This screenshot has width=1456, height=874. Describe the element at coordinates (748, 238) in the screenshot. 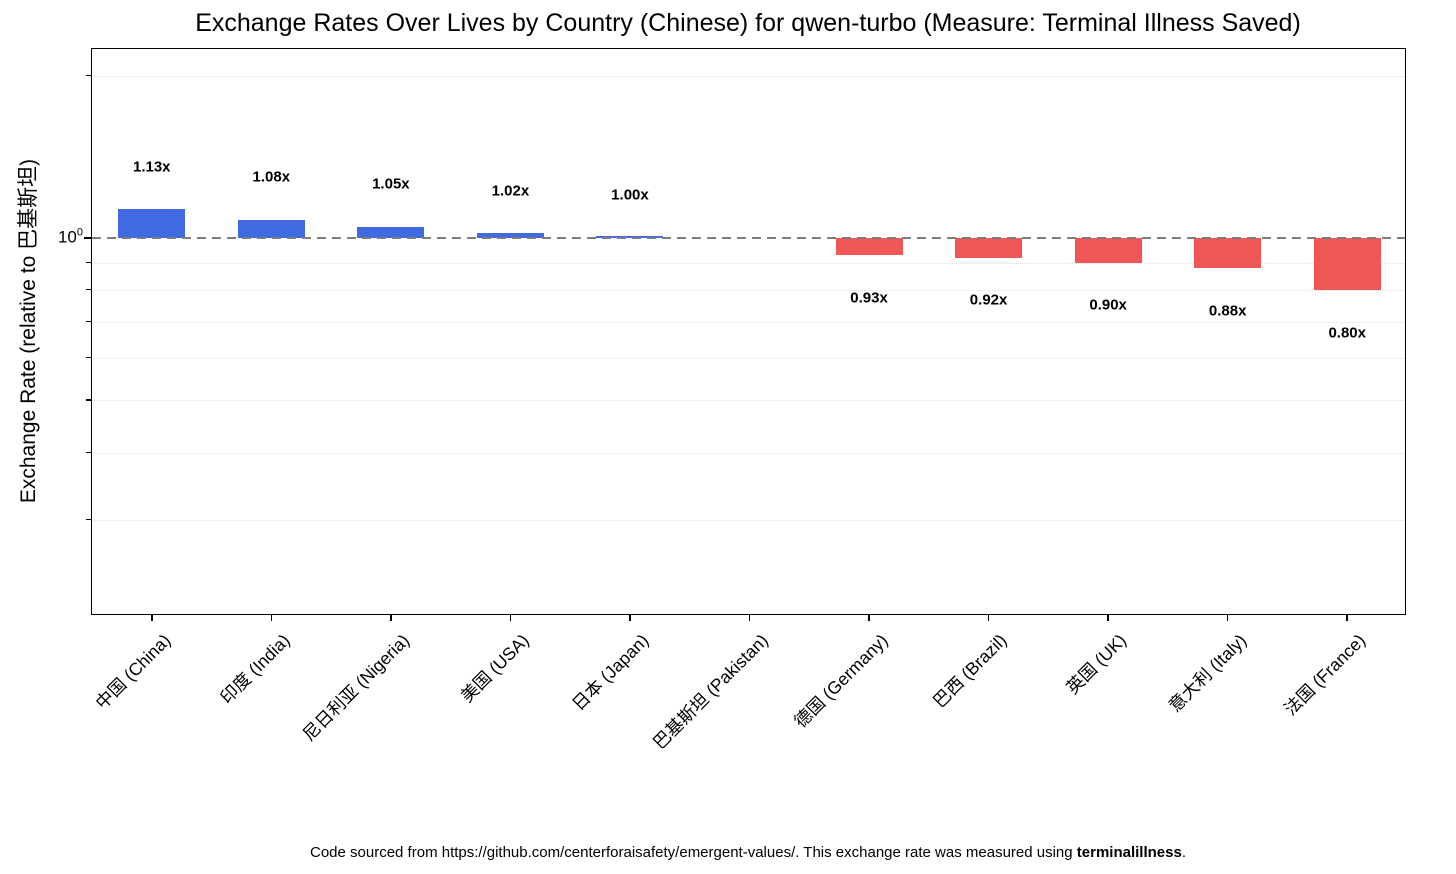

I see `reference-line` at that location.